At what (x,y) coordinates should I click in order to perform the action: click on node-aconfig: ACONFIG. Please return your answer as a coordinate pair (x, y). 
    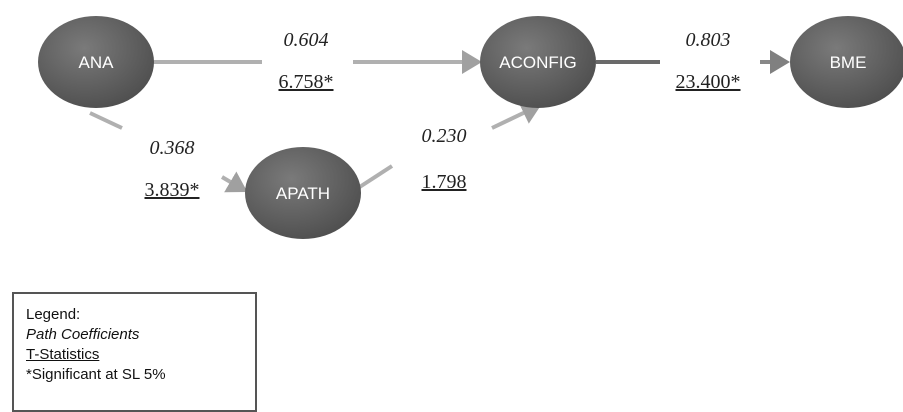
    Looking at the image, I should click on (538, 62).